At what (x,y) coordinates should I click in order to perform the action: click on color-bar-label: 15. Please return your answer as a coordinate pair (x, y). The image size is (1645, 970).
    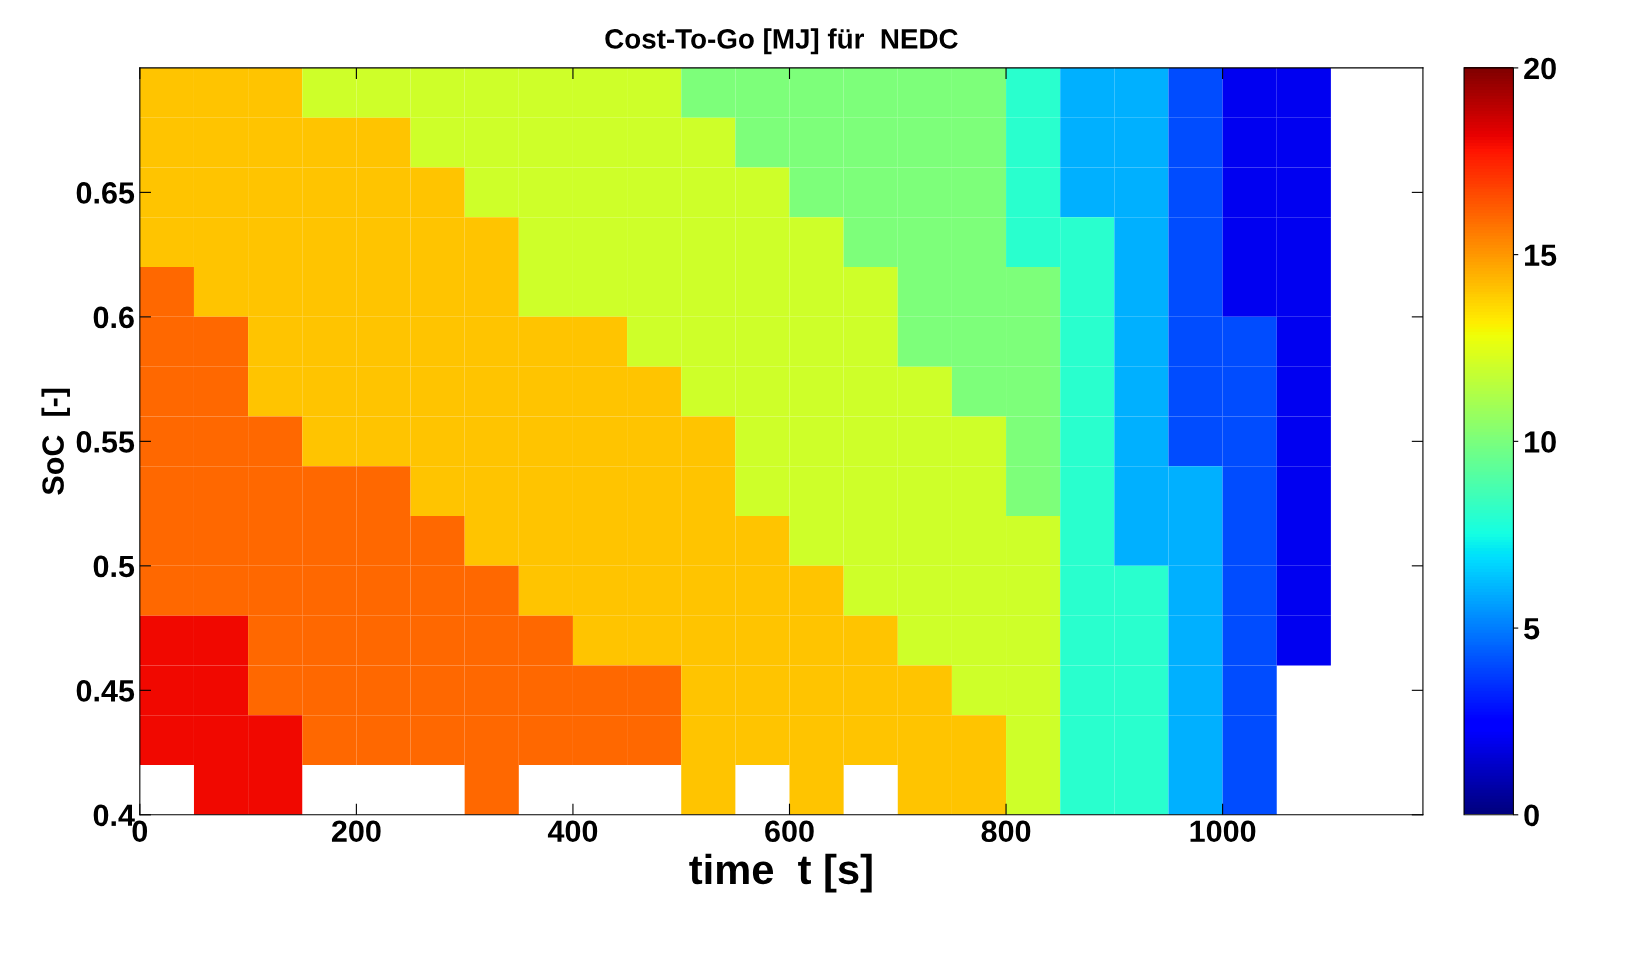
    Looking at the image, I should click on (1541, 255).